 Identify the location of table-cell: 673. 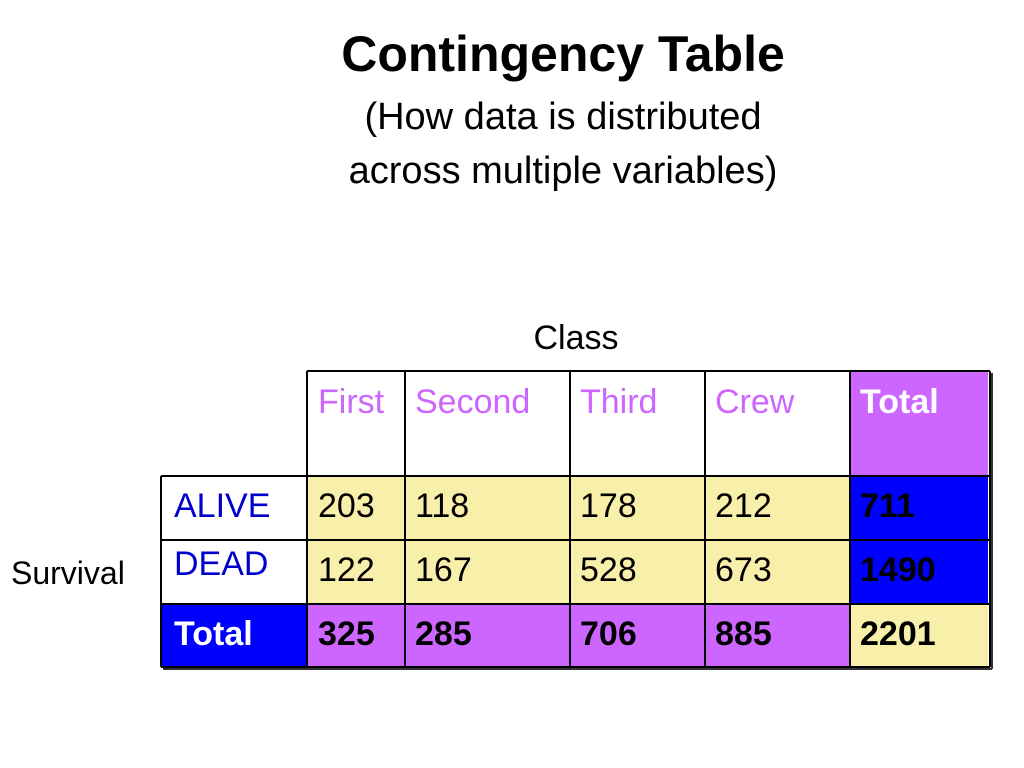
(777, 572).